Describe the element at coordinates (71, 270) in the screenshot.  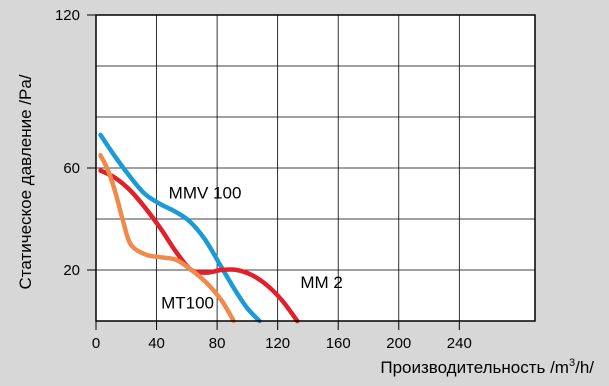
I see `y-tick-label-20: 20` at that location.